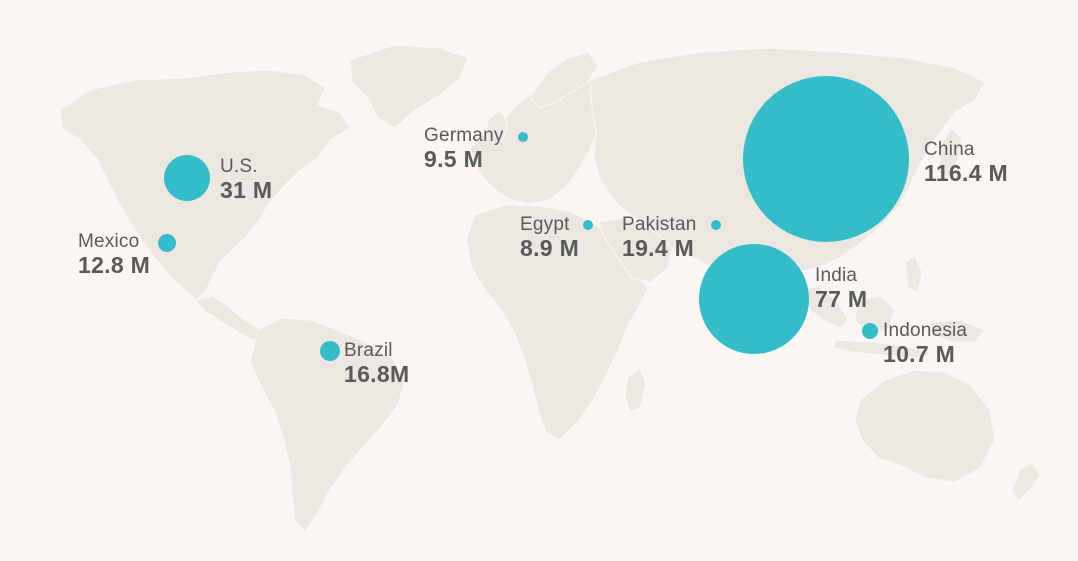  Describe the element at coordinates (114, 265) in the screenshot. I see `country-value: 12.8 M` at that location.